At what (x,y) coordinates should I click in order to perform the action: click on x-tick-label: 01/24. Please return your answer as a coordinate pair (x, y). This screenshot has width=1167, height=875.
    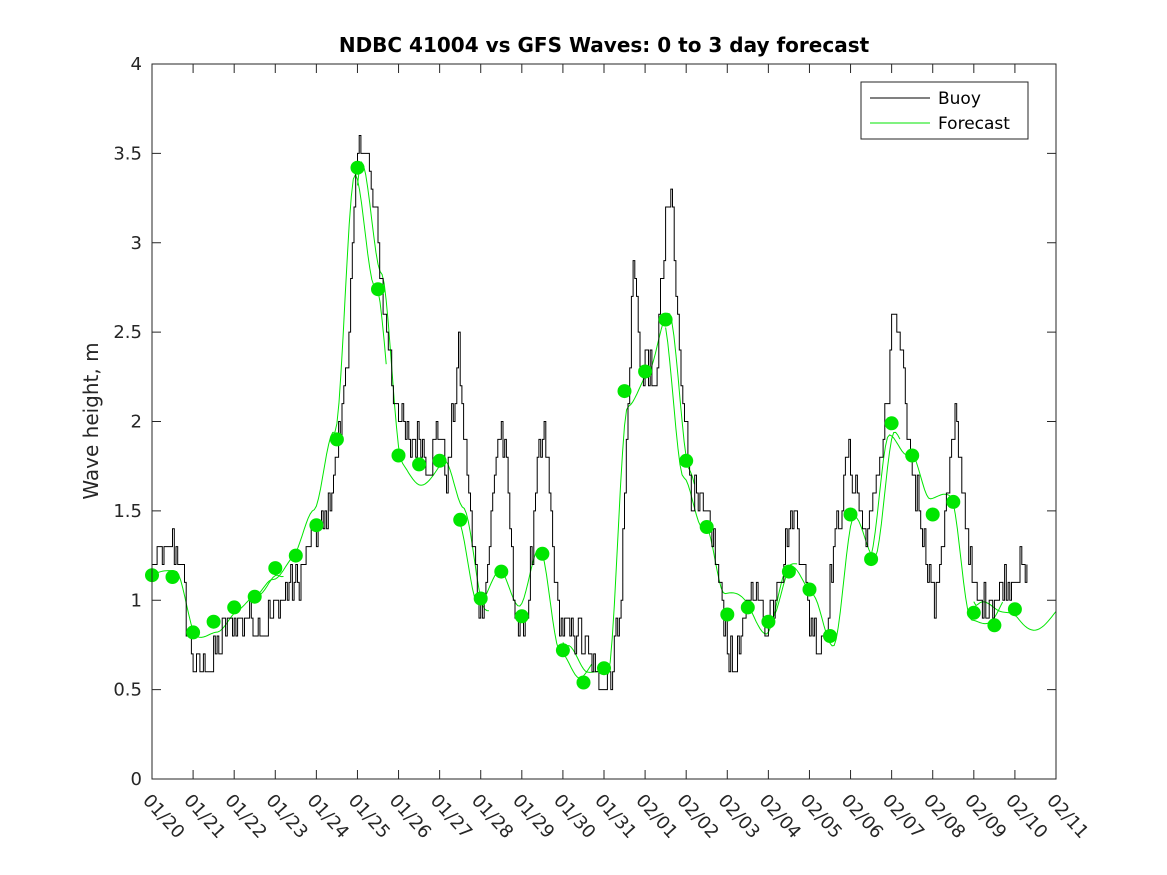
    Looking at the image, I should click on (328, 816).